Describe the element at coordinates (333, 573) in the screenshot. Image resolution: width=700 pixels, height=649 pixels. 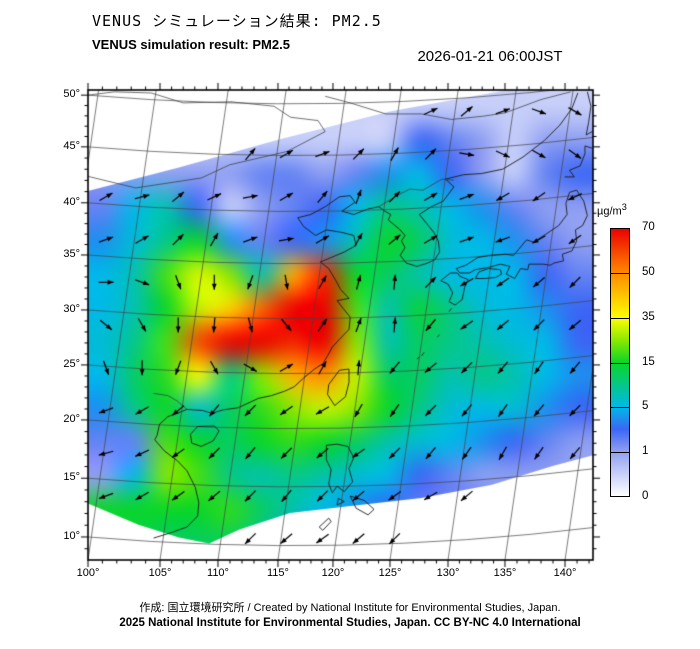
I see `x-axis-tick-label: 120°` at that location.